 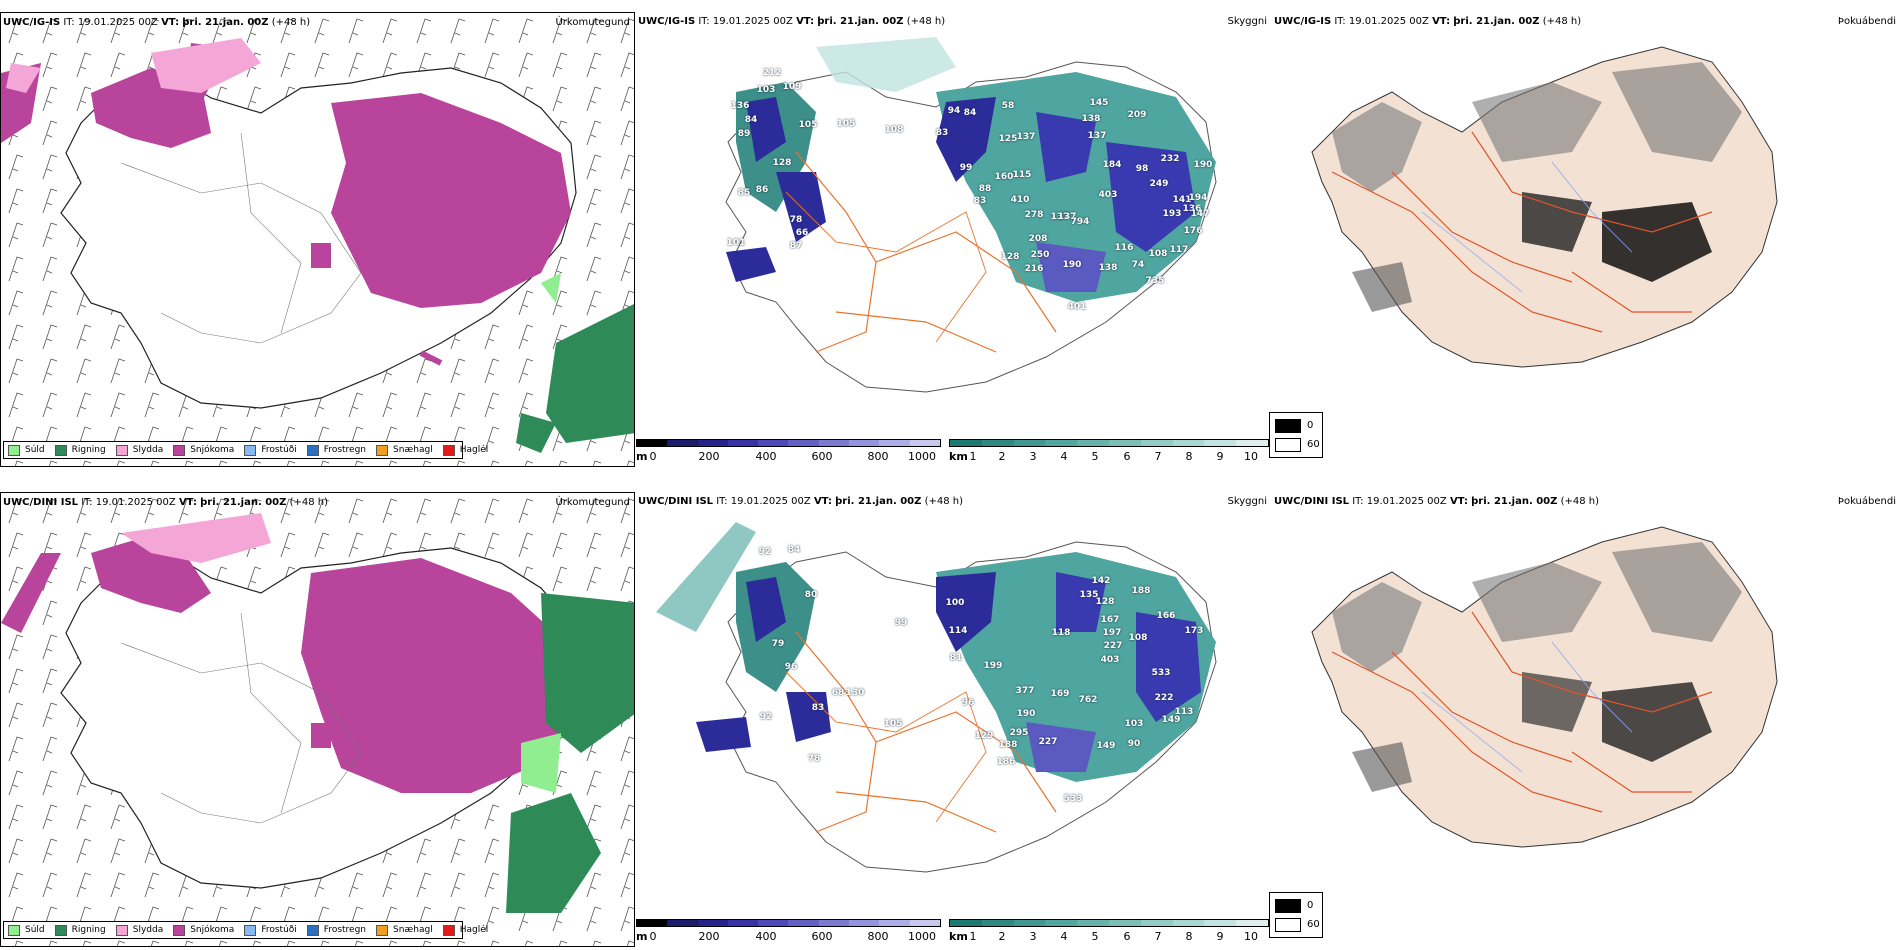 What do you see at coordinates (772, 73) in the screenshot?
I see `peak-label: 212` at bounding box center [772, 73].